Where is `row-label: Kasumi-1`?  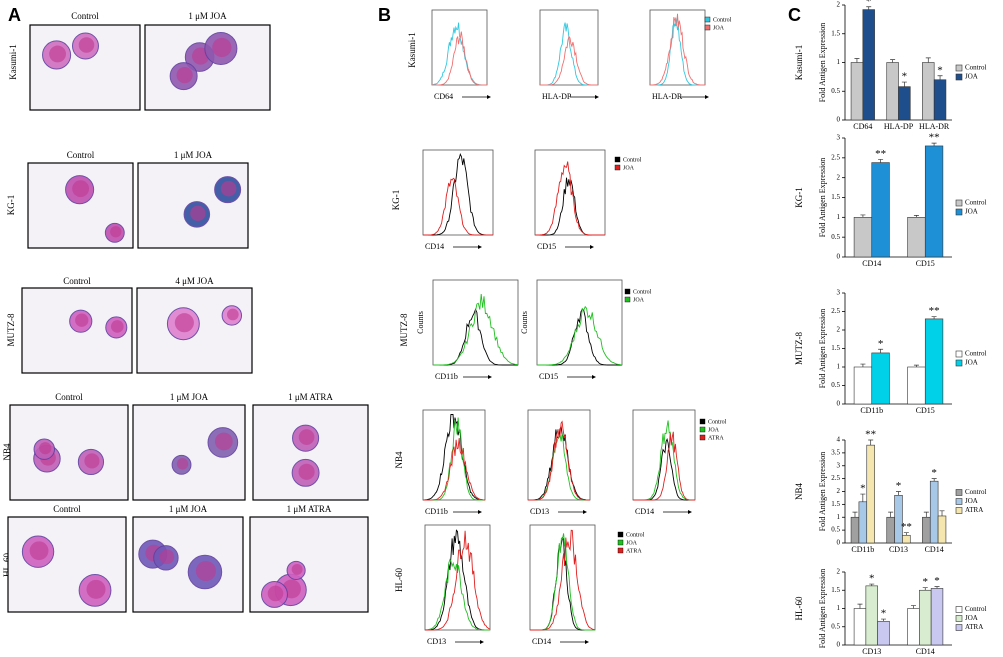
row-label: Kasumi-1 is located at coordinates (799, 63).